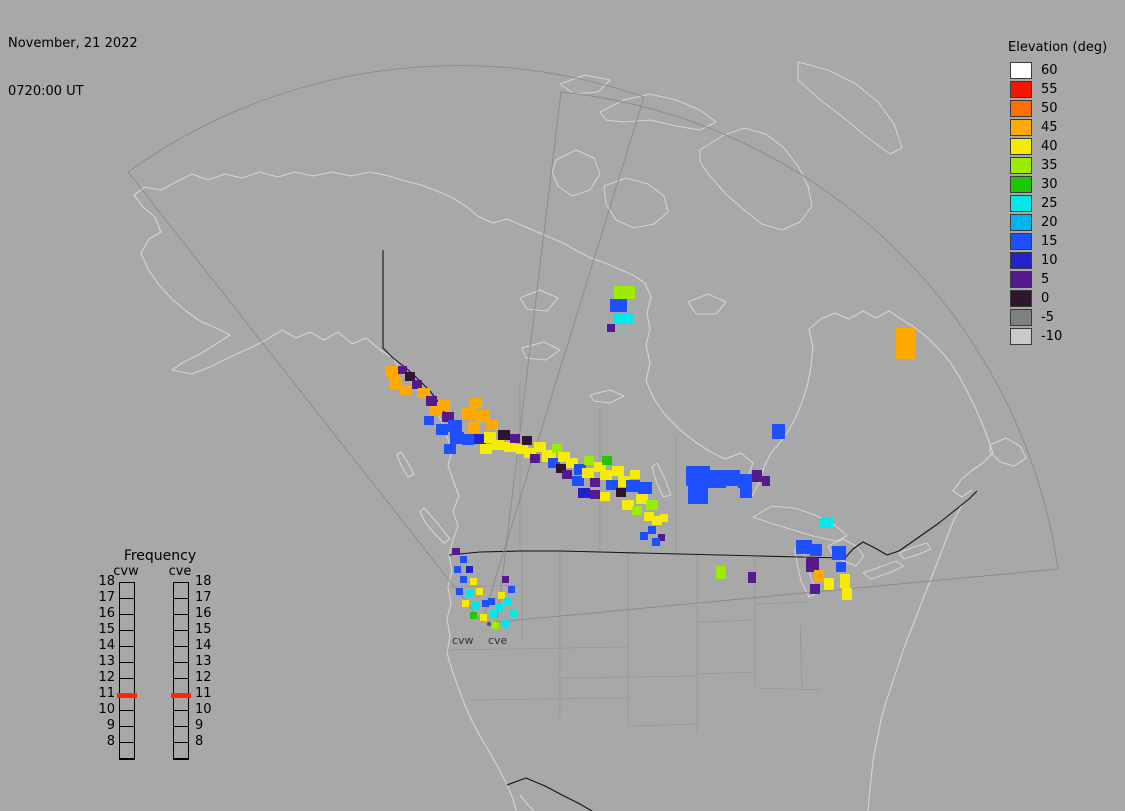 The width and height of the screenshot is (1125, 811). I want to click on frequency-scale-label: 12, so click(106, 677).